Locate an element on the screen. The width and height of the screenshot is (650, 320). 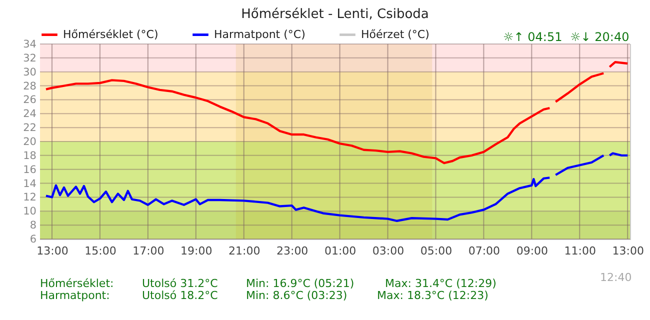
y-tick-label: 32 is located at coordinates (29, 58).